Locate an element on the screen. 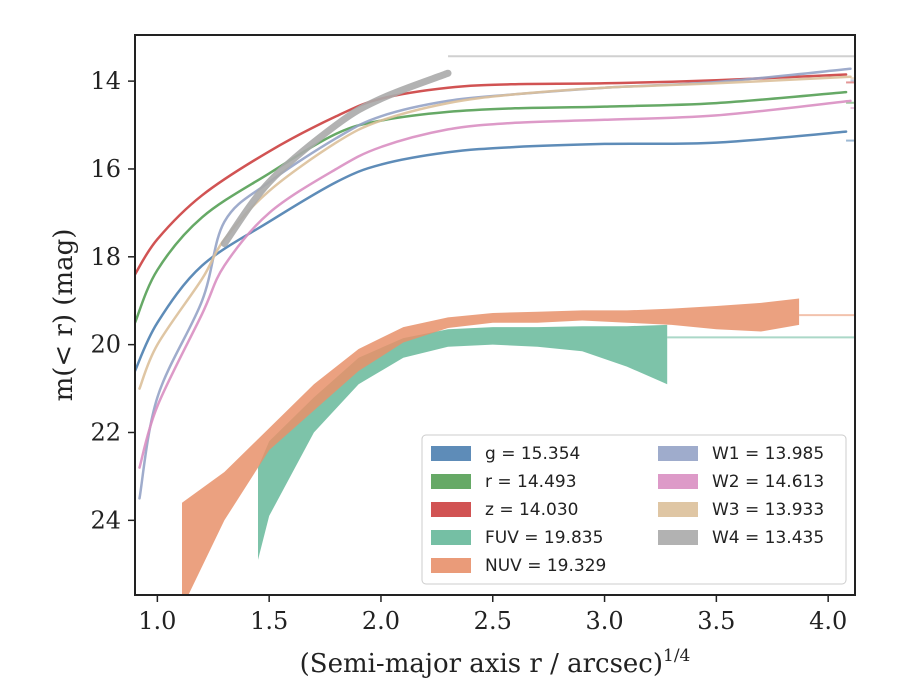 The width and height of the screenshot is (900, 700). legend-label-fuv: FUV = 19.835 is located at coordinates (544, 538).